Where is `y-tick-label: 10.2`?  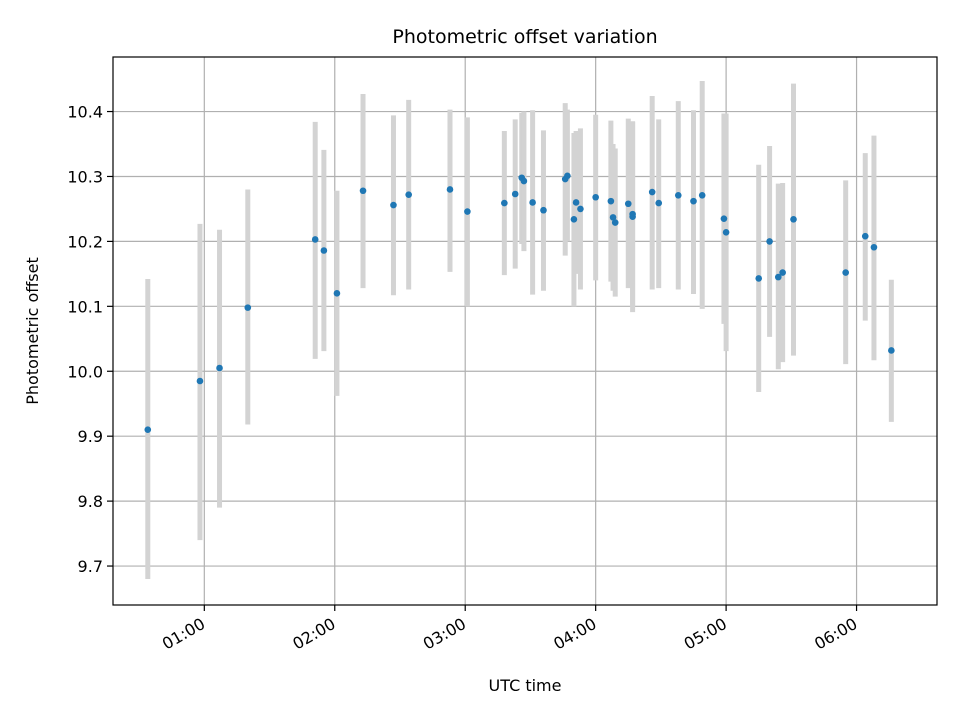 y-tick-label: 10.2 is located at coordinates (85, 241).